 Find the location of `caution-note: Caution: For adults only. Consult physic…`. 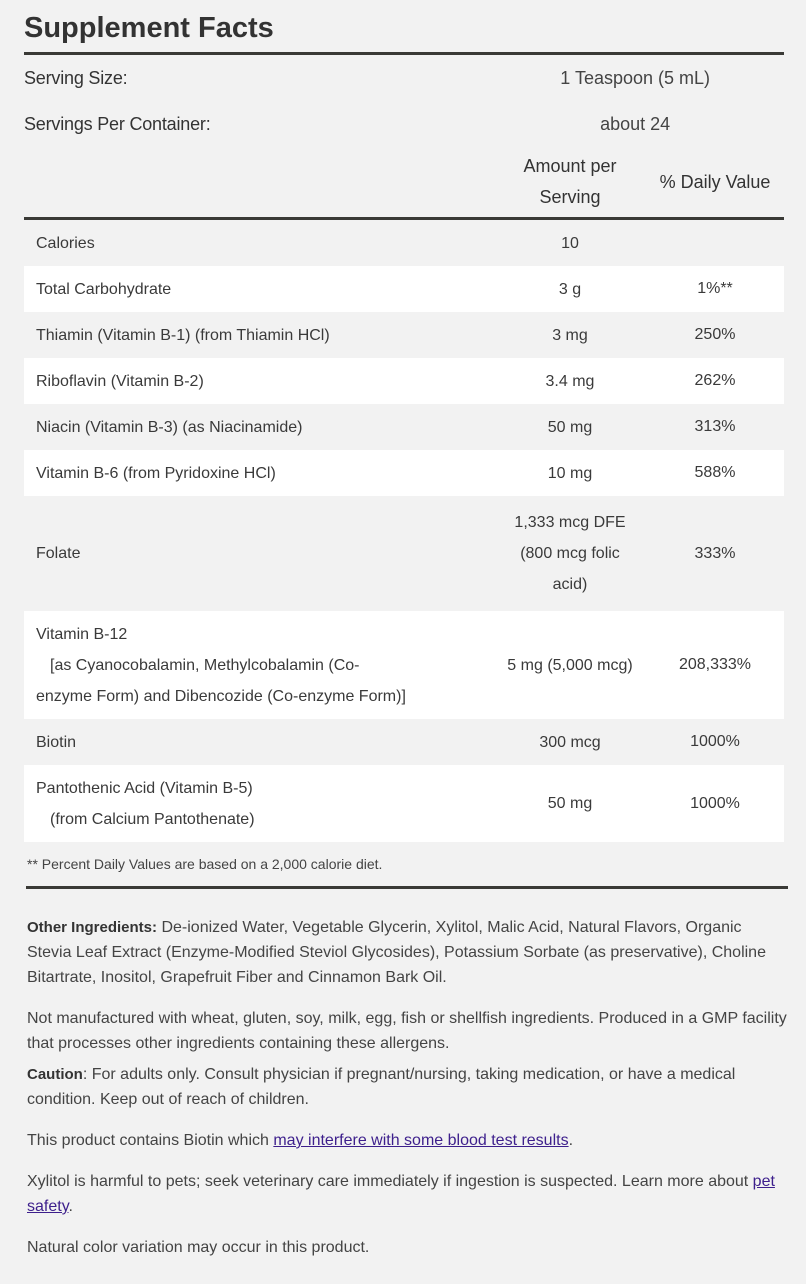

caution-note: Caution: For adults only. Consult physic… is located at coordinates (381, 1087).